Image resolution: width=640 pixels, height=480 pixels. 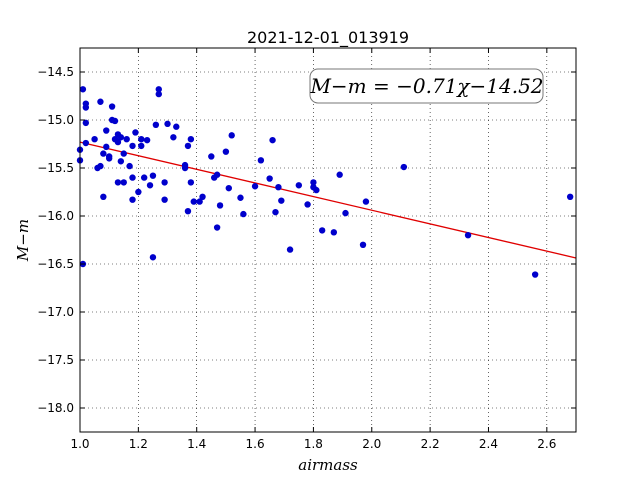 I want to click on x-tick-label: 2.2, so click(x=430, y=444).